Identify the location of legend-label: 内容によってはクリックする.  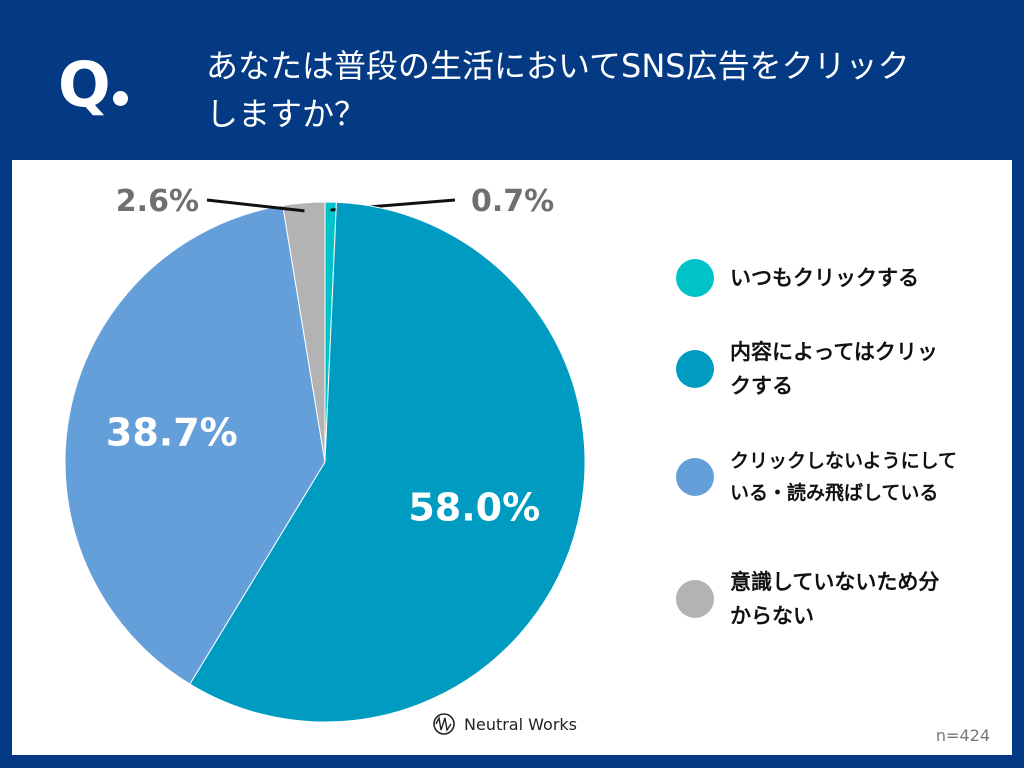
(834, 369).